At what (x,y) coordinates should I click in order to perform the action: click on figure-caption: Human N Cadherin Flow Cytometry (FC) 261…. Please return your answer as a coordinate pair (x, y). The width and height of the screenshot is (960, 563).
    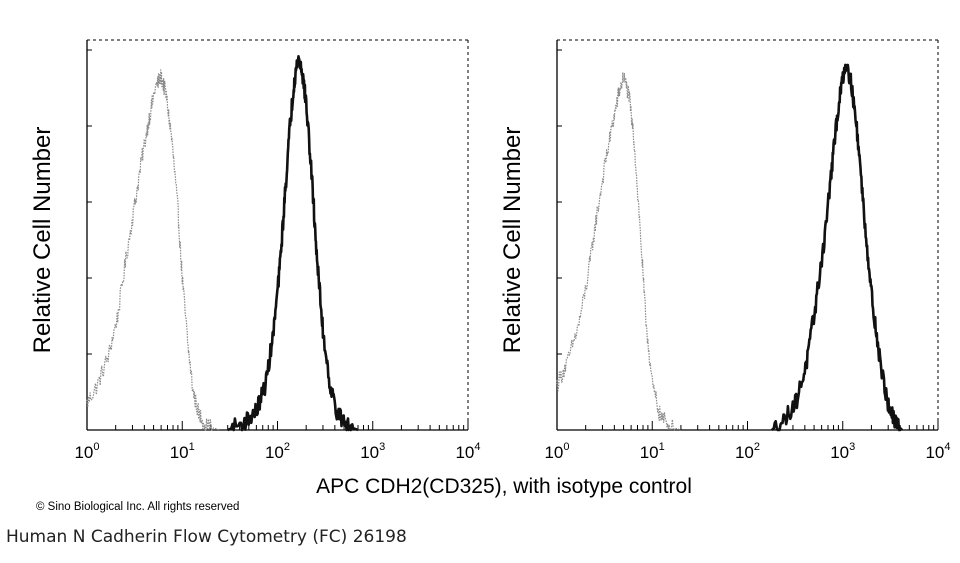
    Looking at the image, I should click on (206, 537).